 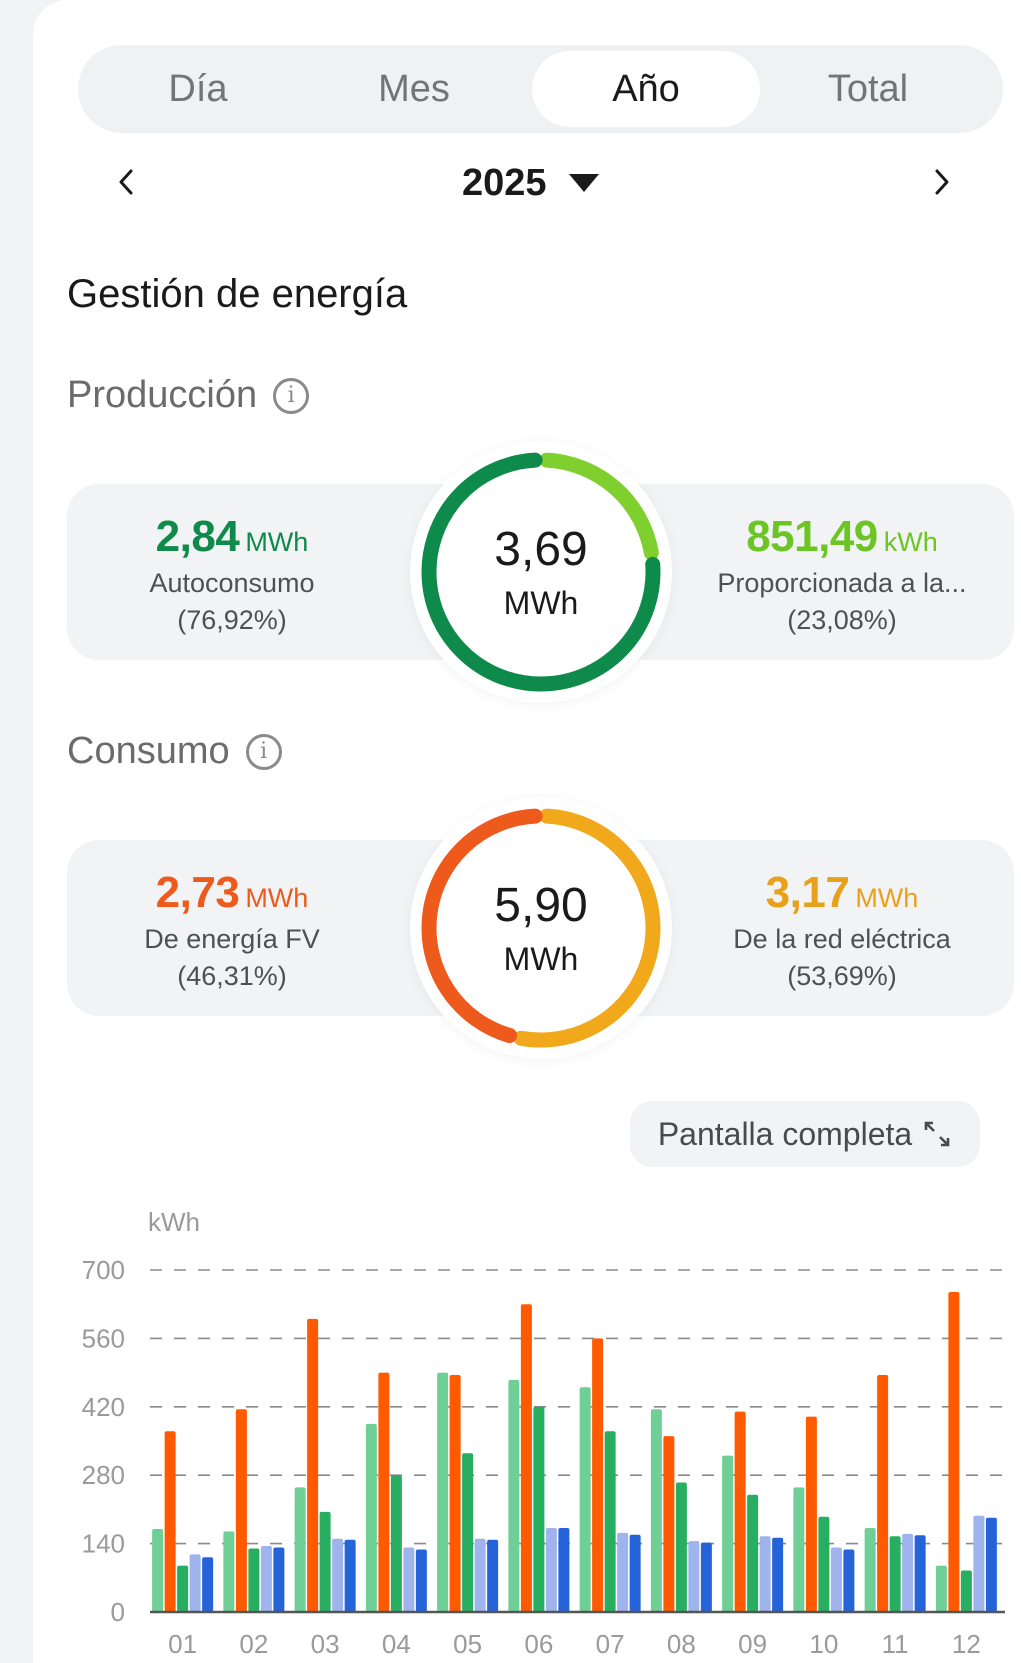 I want to click on bar-06-s4, so click(x=551, y=1569).